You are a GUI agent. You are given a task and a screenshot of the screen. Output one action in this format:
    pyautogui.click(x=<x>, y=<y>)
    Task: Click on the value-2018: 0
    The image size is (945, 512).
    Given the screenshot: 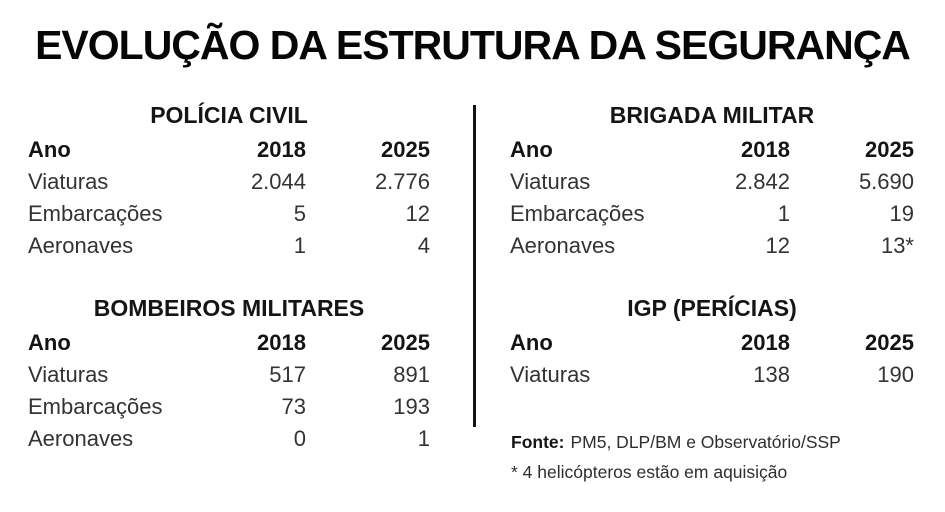 What is the action you would take?
    pyautogui.click(x=299, y=438)
    